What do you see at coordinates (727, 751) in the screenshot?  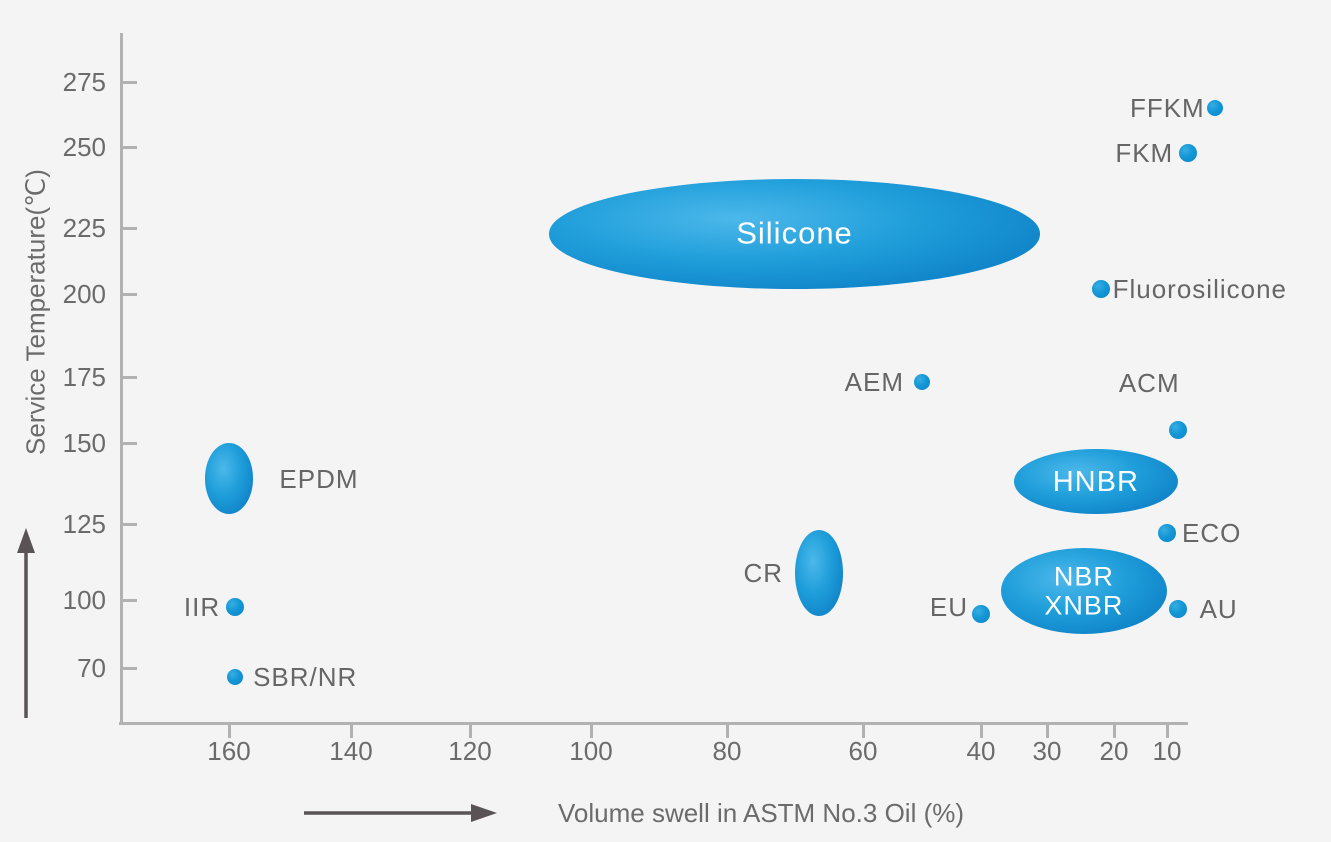 I see `x-tick-label: 80` at bounding box center [727, 751].